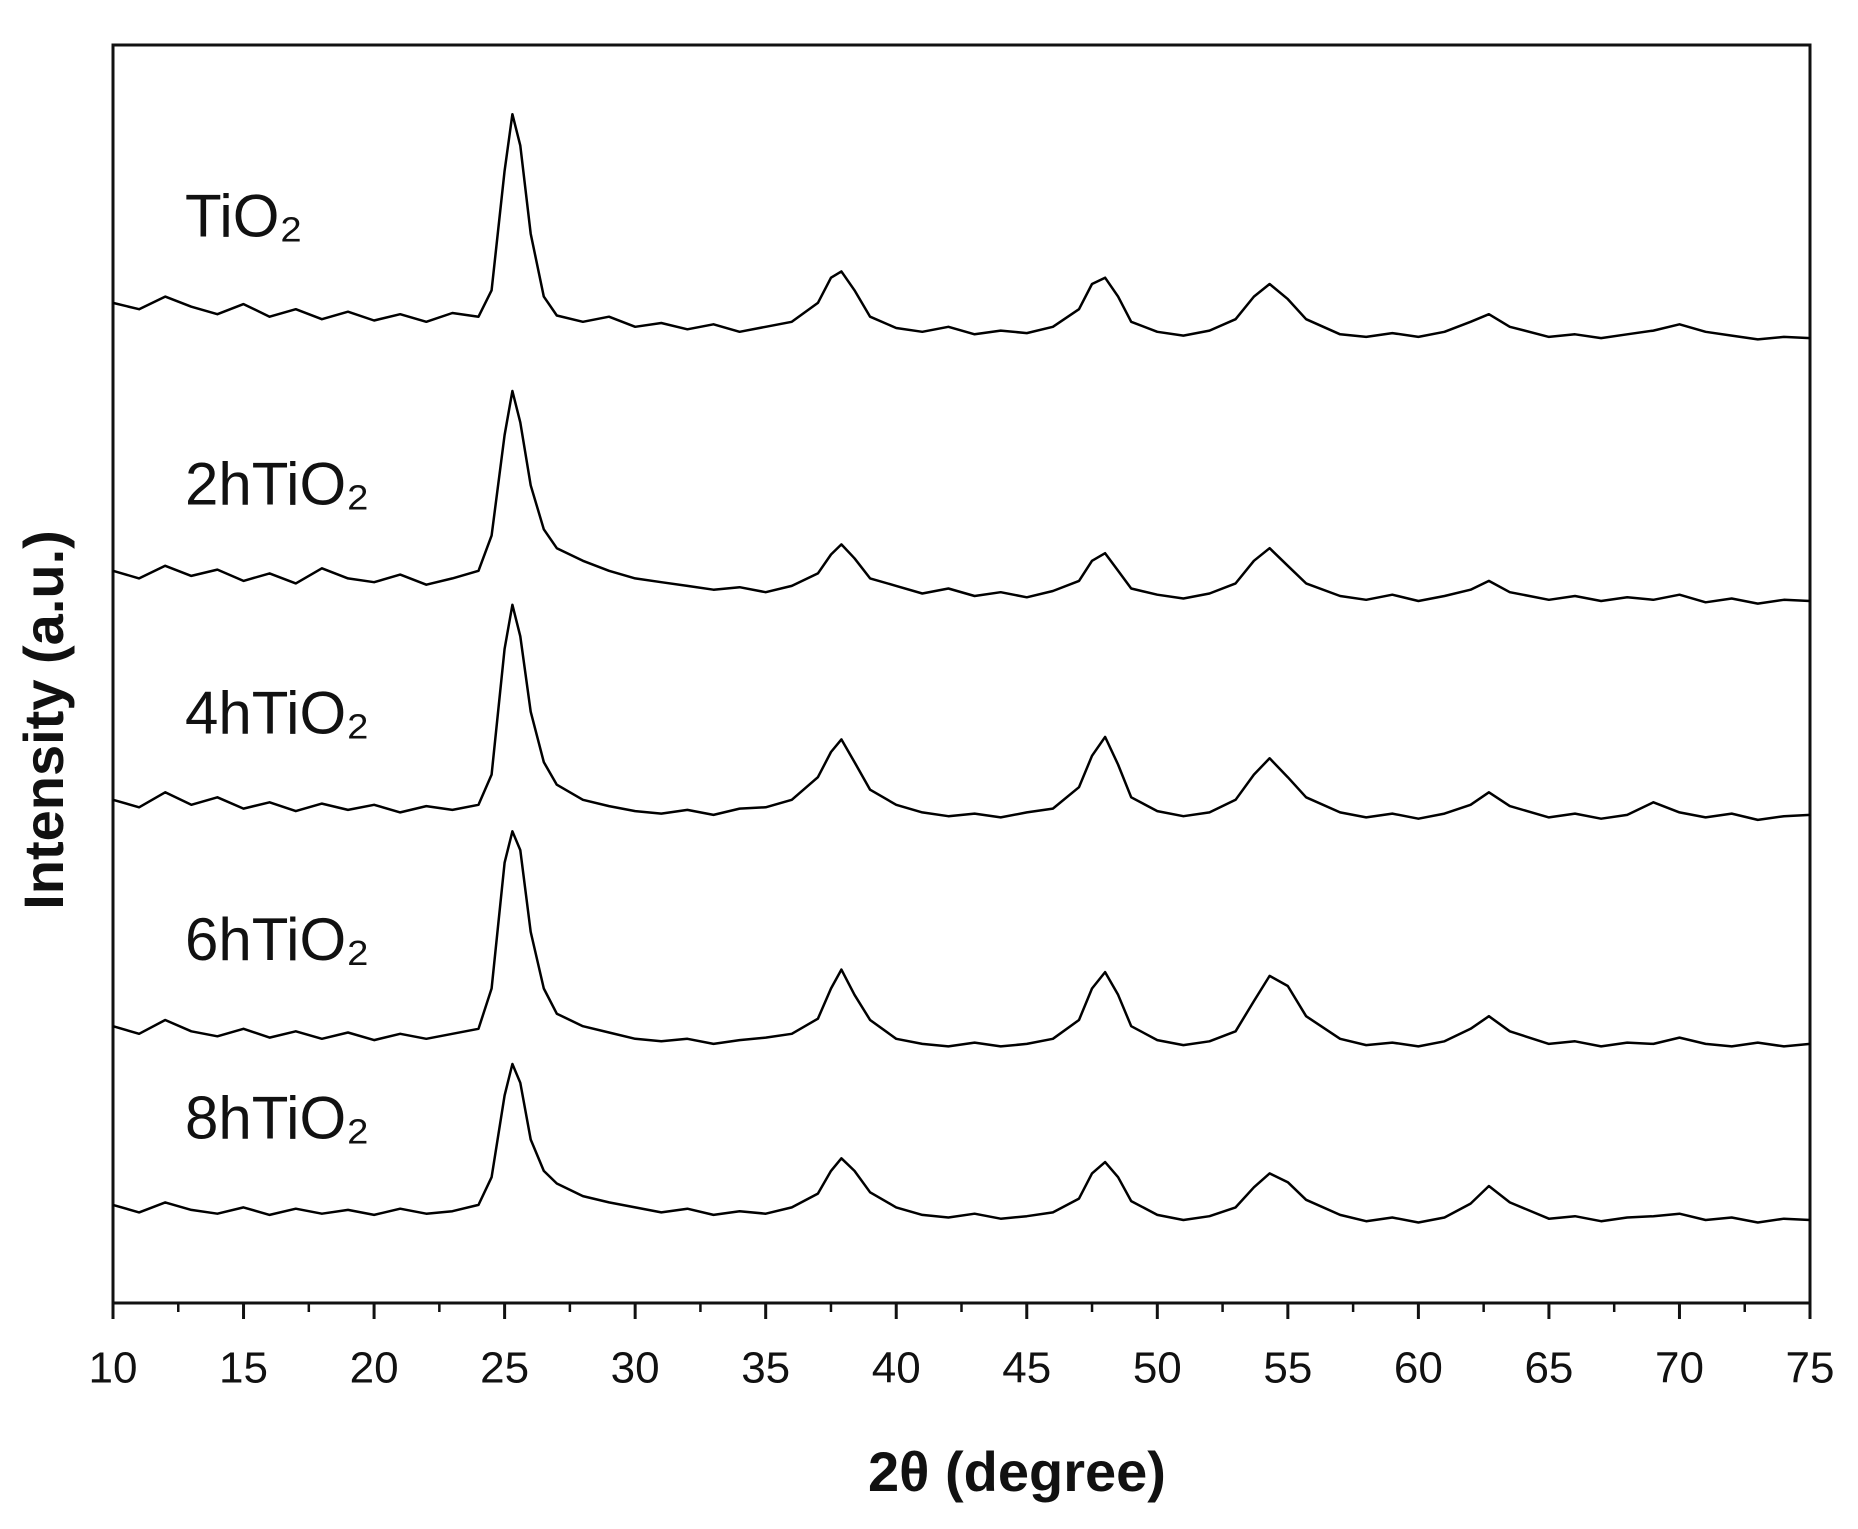  What do you see at coordinates (374, 1368) in the screenshot?
I see `x-tick-label: 20` at bounding box center [374, 1368].